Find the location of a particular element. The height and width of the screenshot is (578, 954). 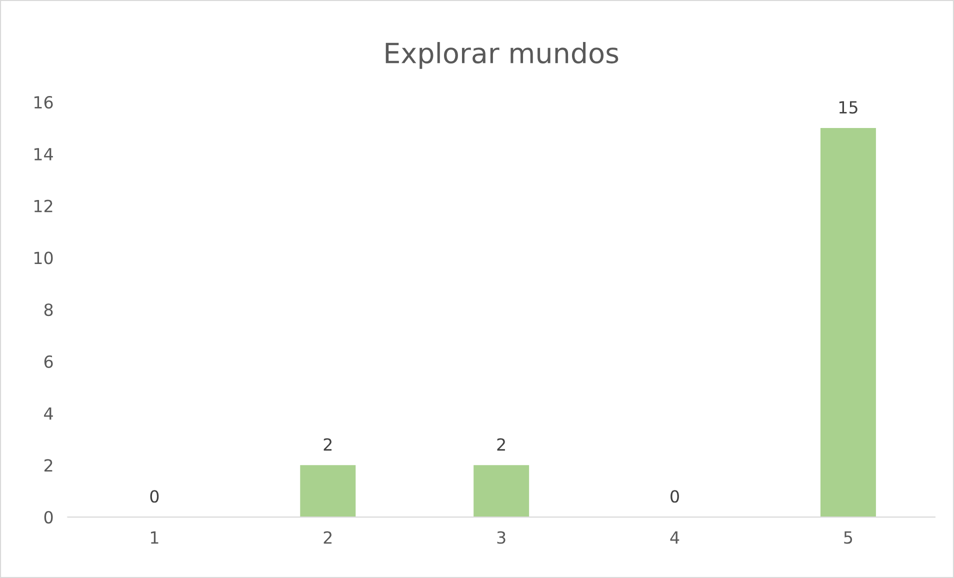

x-tick-label: 4 is located at coordinates (675, 537).